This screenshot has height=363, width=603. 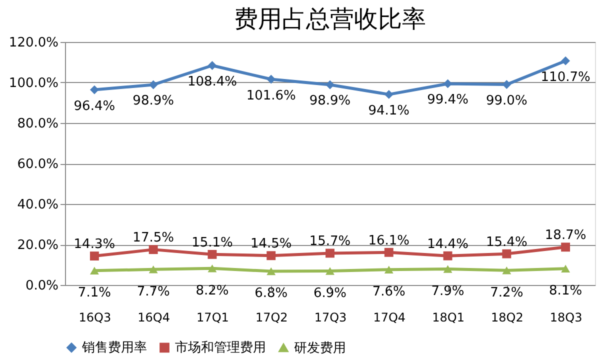 What do you see at coordinates (448, 317) in the screenshot?
I see `x-tick-label: 18Q1` at bounding box center [448, 317].